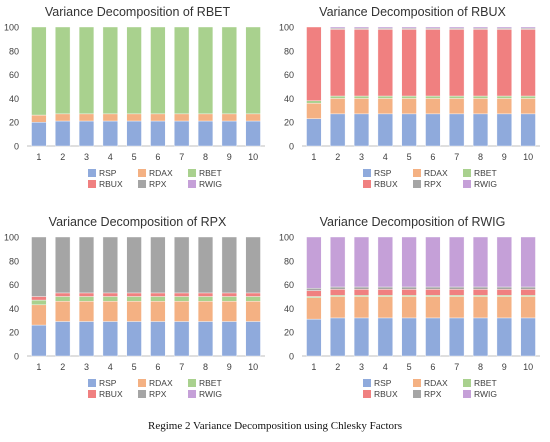  I want to click on legend-label-rdax: RDAX, so click(161, 173).